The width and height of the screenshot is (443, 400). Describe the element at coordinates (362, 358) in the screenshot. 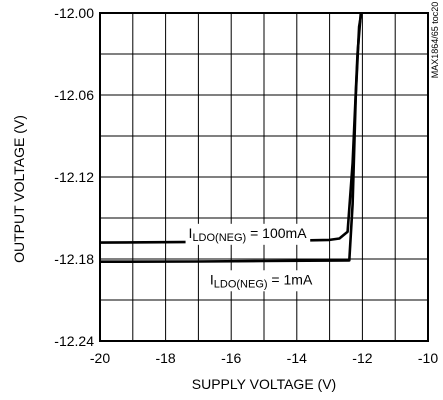

I see `x-tick-label: -12` at that location.